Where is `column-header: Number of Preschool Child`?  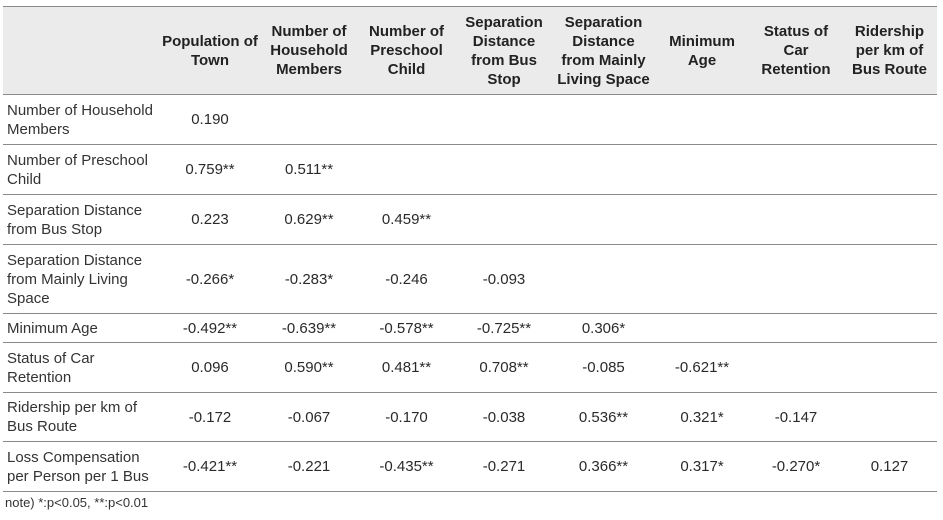
column-header: Number of Preschool Child is located at coordinates (406, 50).